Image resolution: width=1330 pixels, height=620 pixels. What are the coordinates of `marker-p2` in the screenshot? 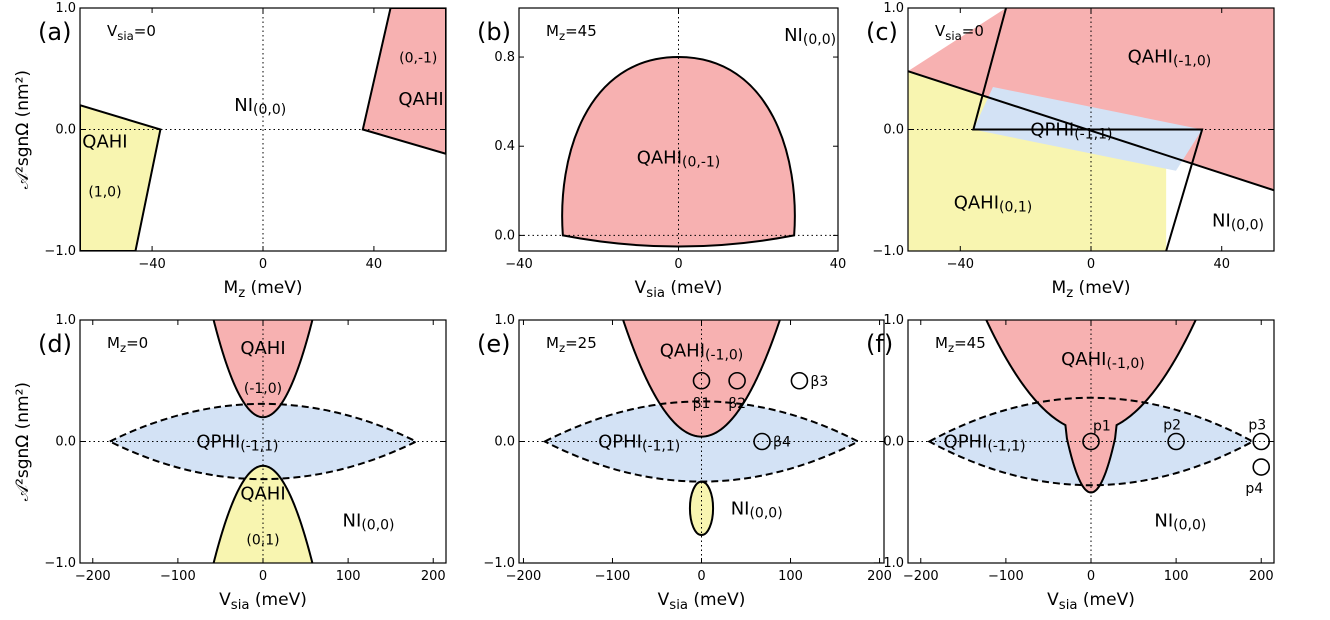 It's located at (1176, 441).